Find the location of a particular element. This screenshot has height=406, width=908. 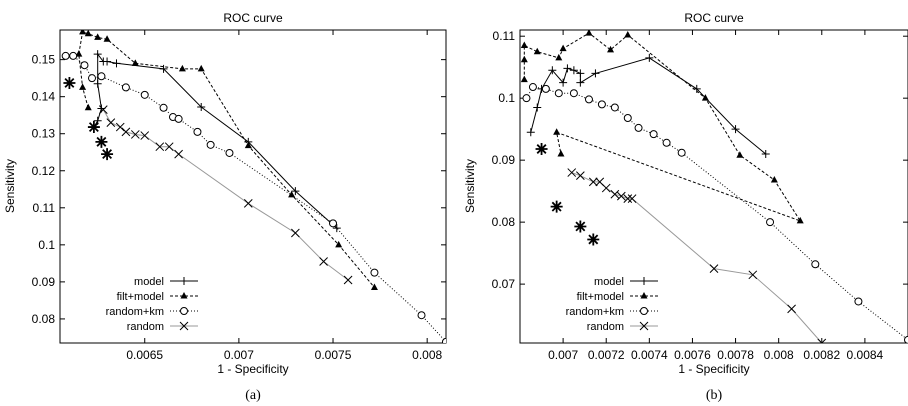

y-tick-label: 0.12 is located at coordinates (44, 171).